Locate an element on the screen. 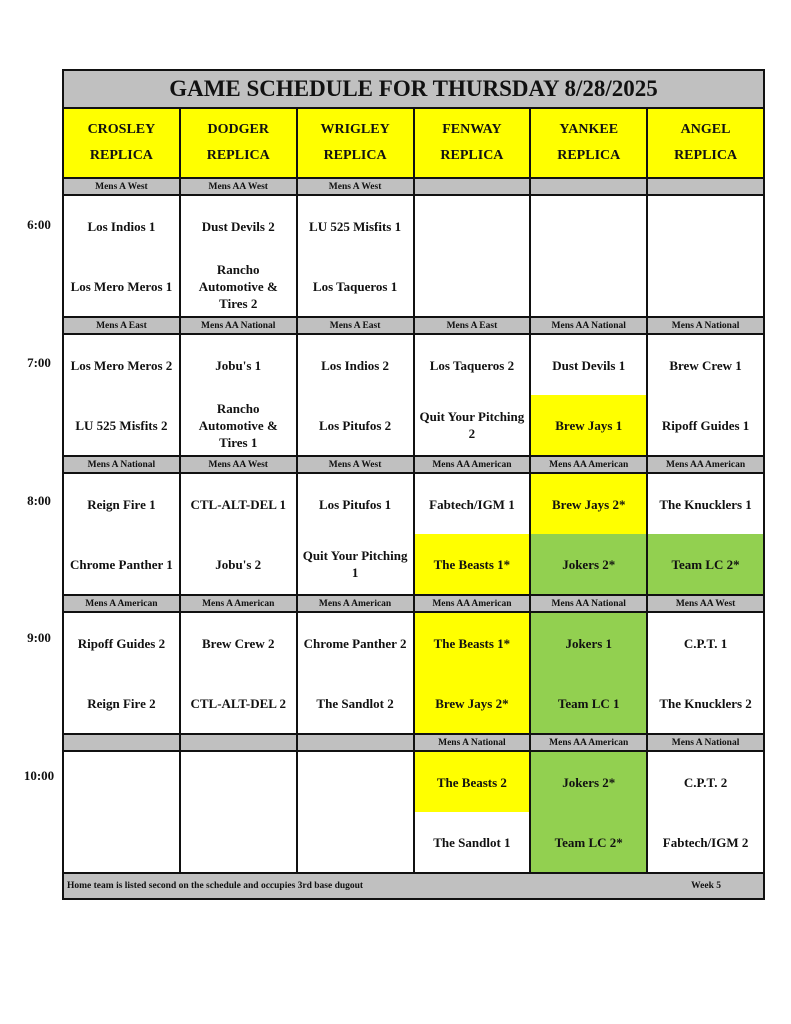  game-cell: Los Indios 1 Los Mero Meros 1 is located at coordinates (121, 256).